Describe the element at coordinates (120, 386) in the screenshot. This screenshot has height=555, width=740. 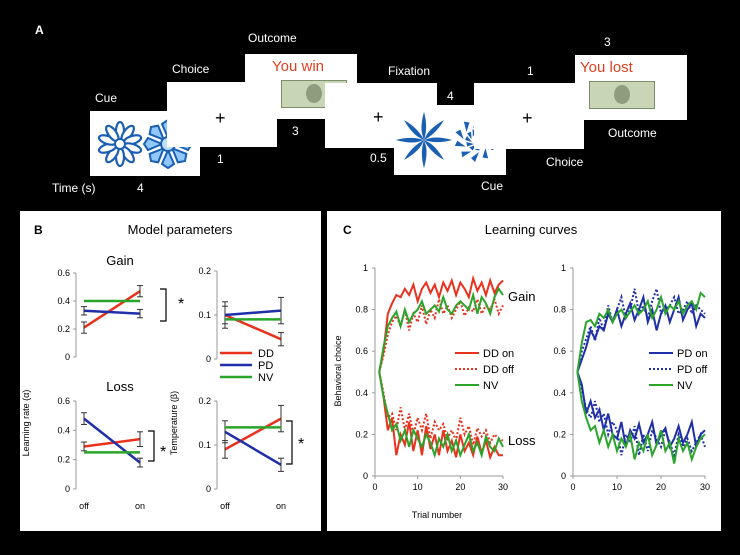
I see `loss-title: Loss` at that location.